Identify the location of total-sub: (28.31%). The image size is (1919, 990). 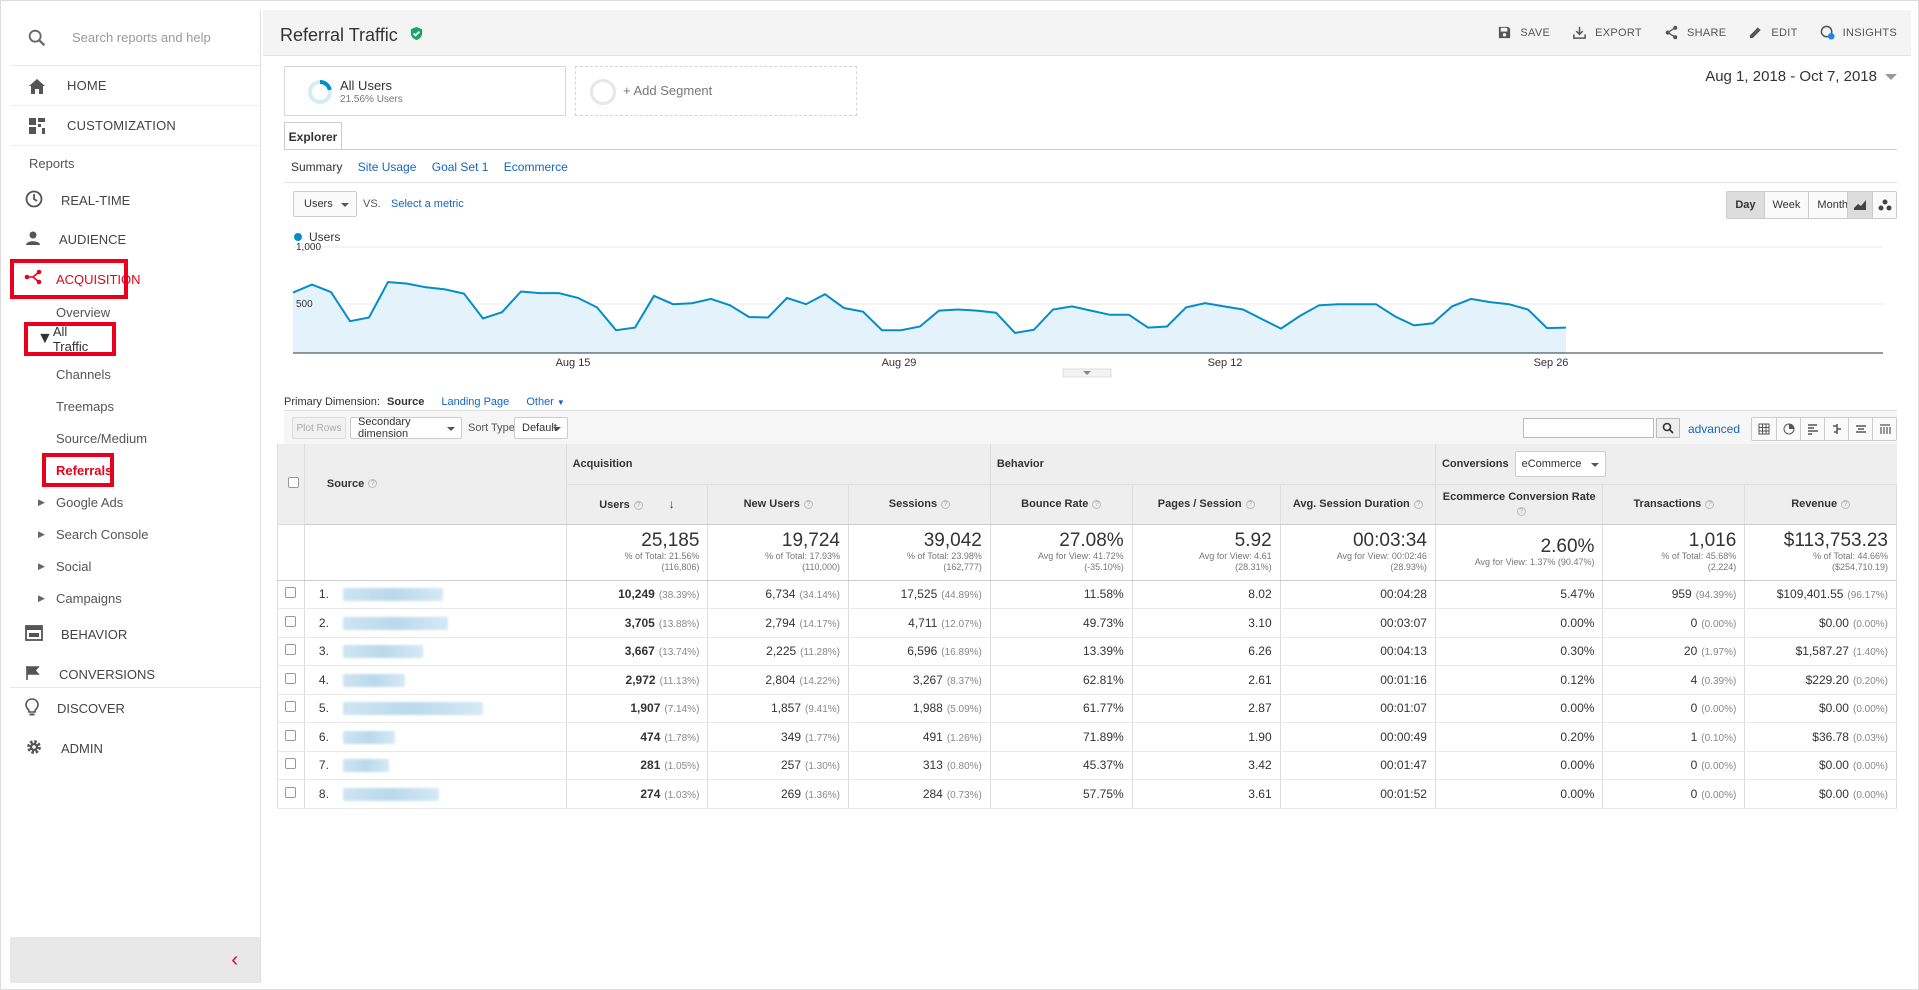
(1253, 567).